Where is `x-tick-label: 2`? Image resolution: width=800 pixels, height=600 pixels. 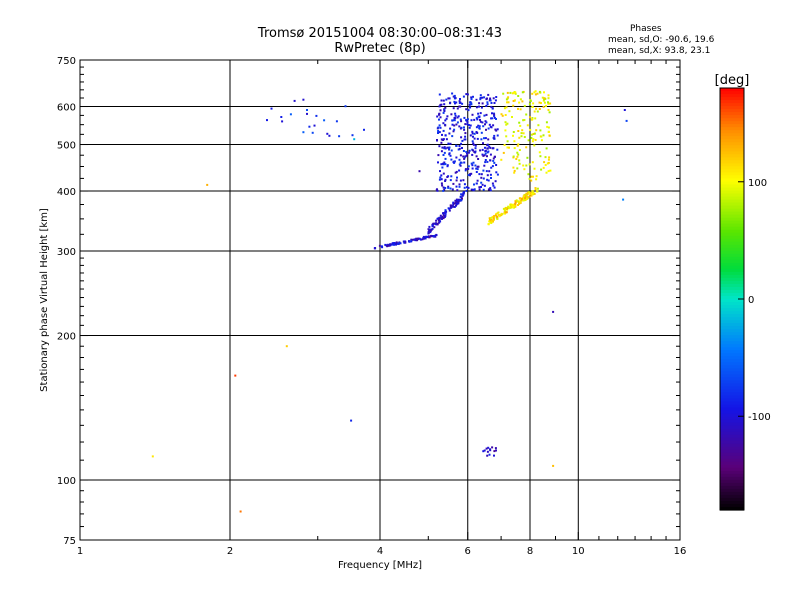
x-tick-label: 2 is located at coordinates (230, 551).